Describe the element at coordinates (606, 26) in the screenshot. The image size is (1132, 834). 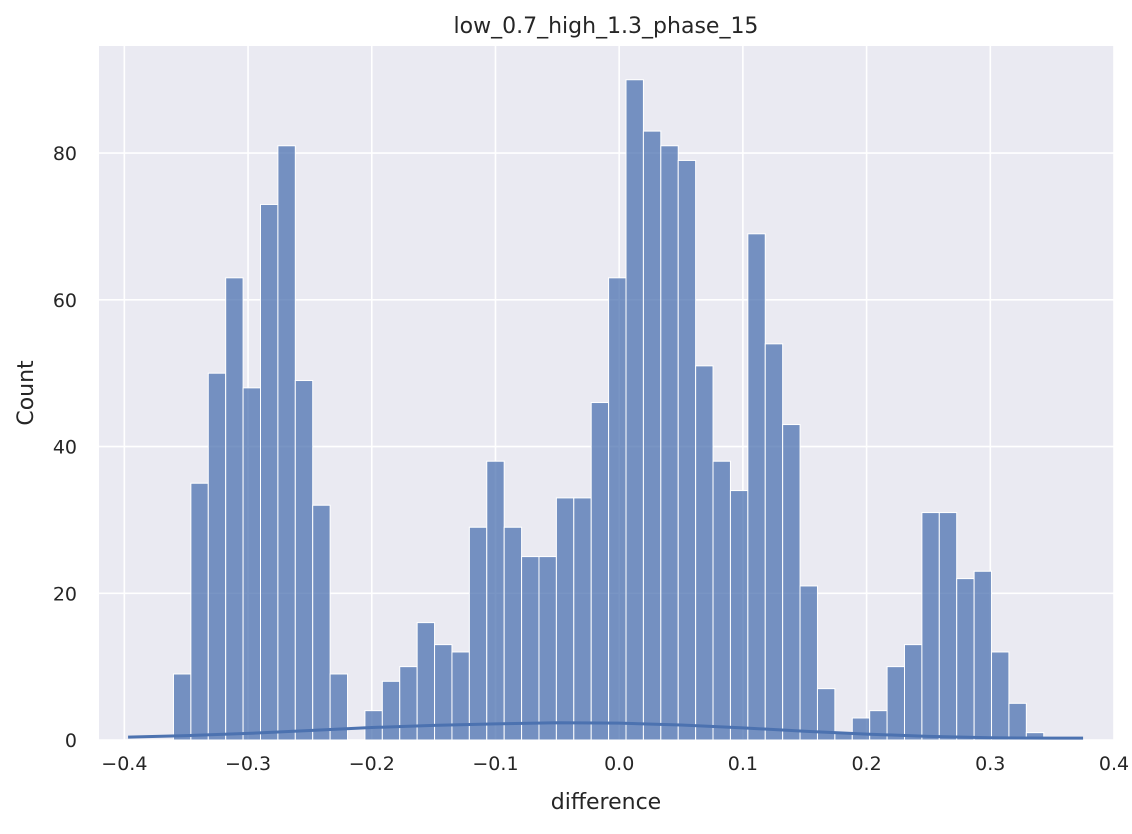
I see `chart-title: low_0.7_high_1.3_phase_15` at that location.